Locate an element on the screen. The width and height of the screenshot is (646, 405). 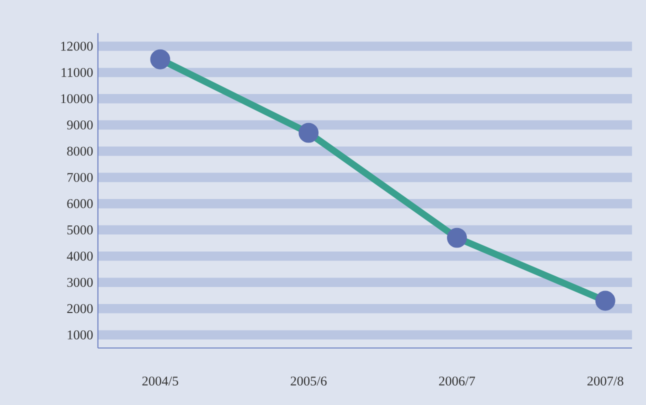
y-tick-label: 3000 is located at coordinates (80, 282).